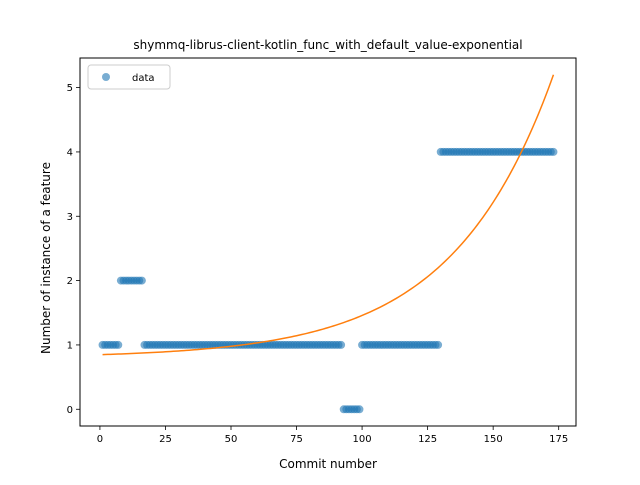 The width and height of the screenshot is (640, 485). Describe the element at coordinates (493, 439) in the screenshot. I see `x-tick-label: 150` at that location.